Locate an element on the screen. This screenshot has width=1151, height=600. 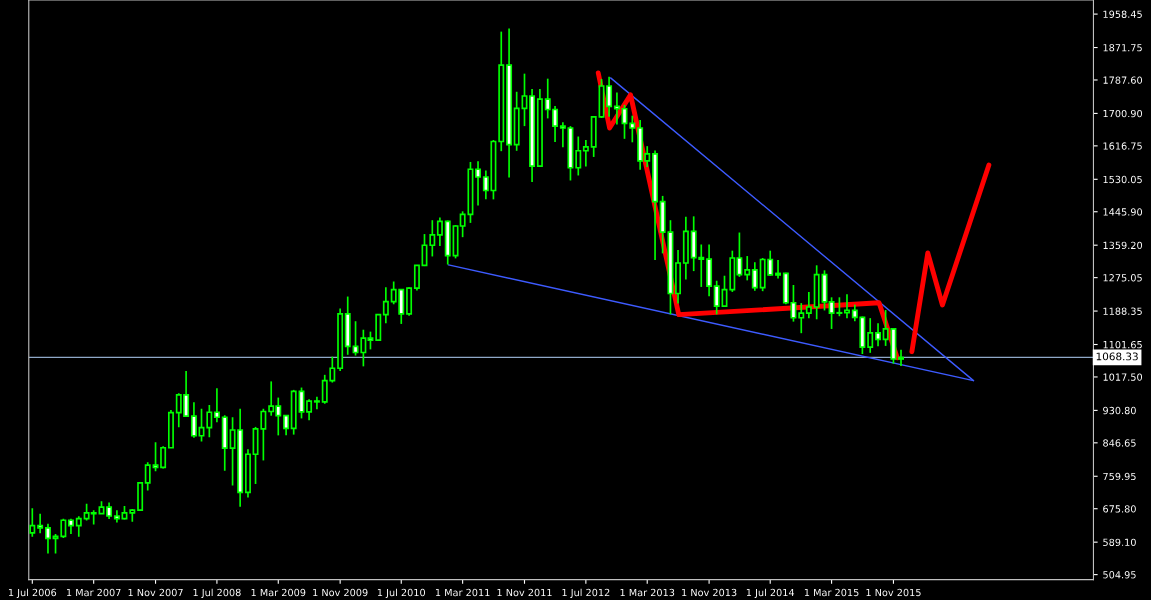
x-tick-label: 1 Mar 2011 is located at coordinates (462, 592).